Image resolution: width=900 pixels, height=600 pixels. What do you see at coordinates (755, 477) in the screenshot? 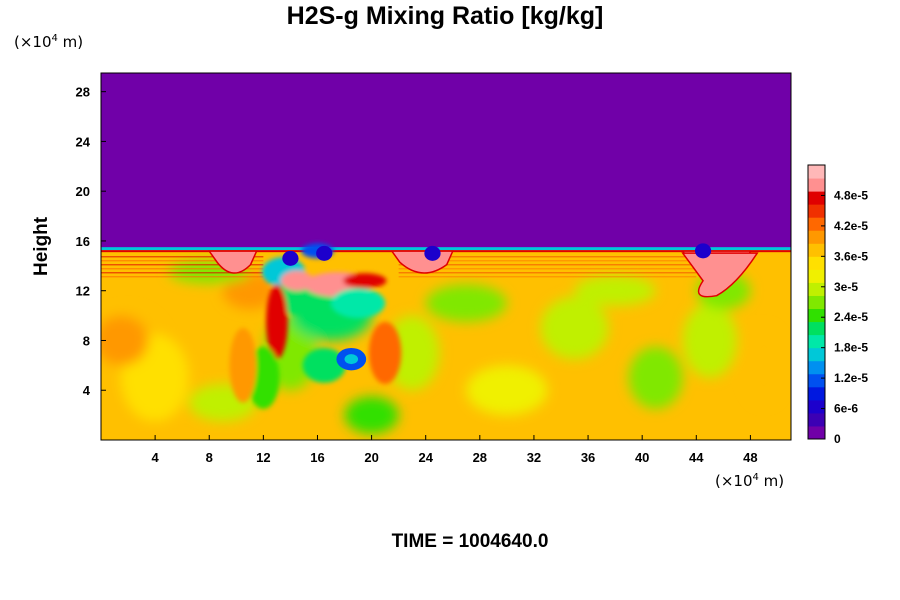
I see `x-unit-exp: 4` at bounding box center [755, 477].